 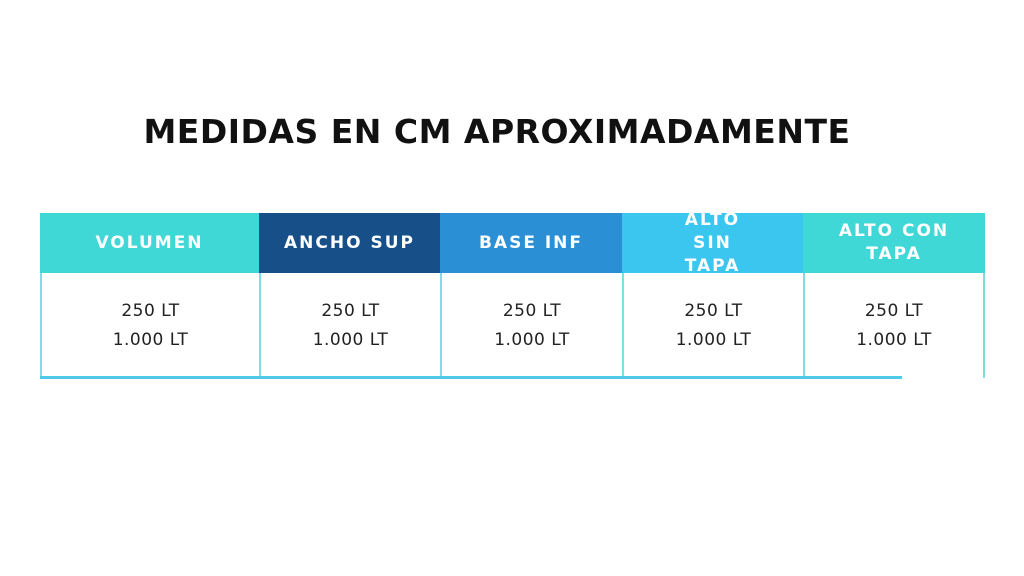 What do you see at coordinates (471, 377) in the screenshot?
I see `table-bottom-border` at bounding box center [471, 377].